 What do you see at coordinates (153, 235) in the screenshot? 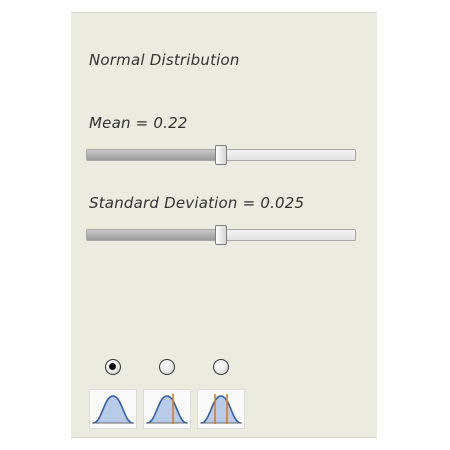
I see `standard-deviation-slider-fill` at bounding box center [153, 235].